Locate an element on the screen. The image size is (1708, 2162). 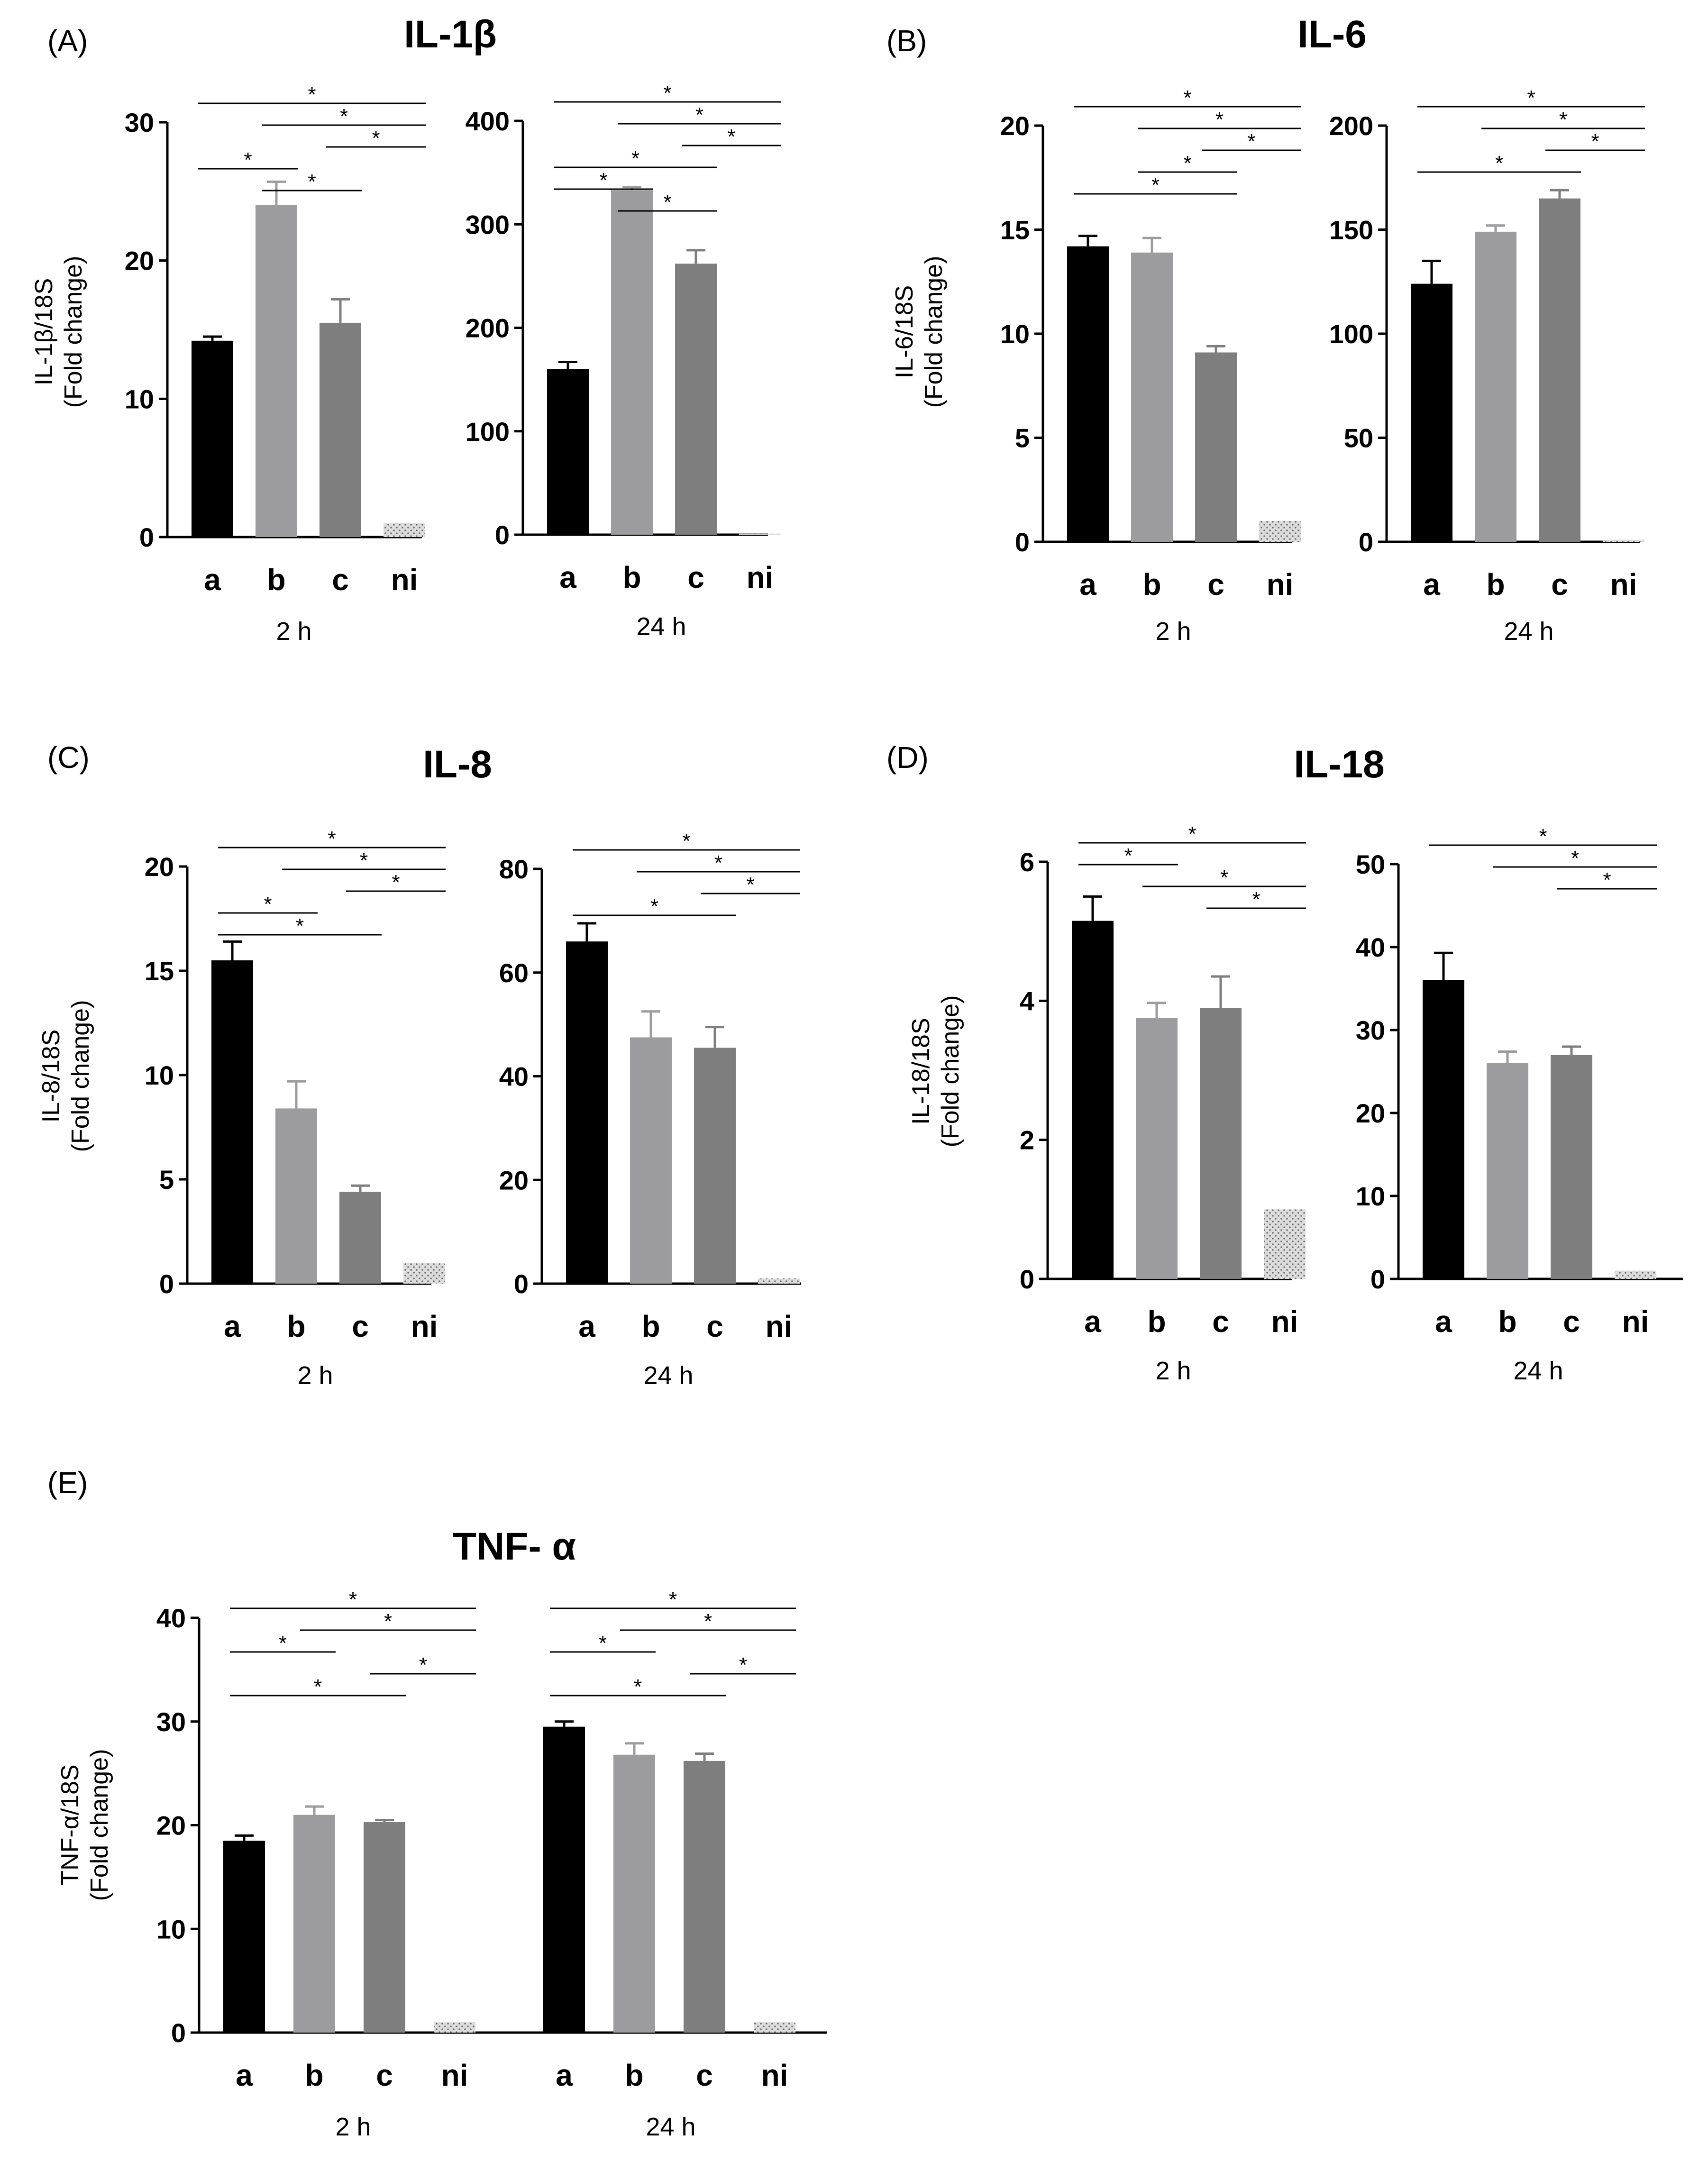
chart-d-24h-x-label-ni: ni is located at coordinates (1635, 1321).